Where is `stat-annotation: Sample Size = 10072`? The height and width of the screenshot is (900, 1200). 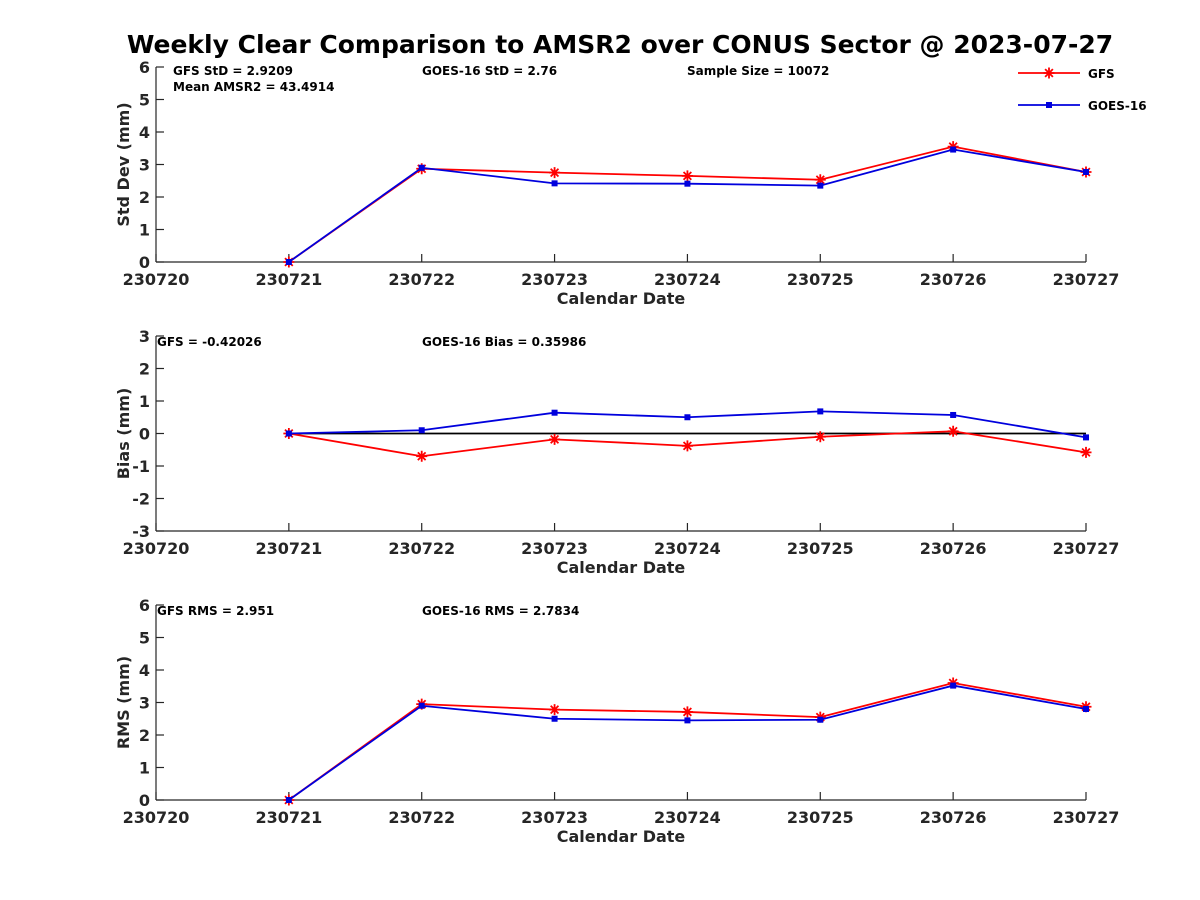 stat-annotation: Sample Size = 10072 is located at coordinates (758, 71).